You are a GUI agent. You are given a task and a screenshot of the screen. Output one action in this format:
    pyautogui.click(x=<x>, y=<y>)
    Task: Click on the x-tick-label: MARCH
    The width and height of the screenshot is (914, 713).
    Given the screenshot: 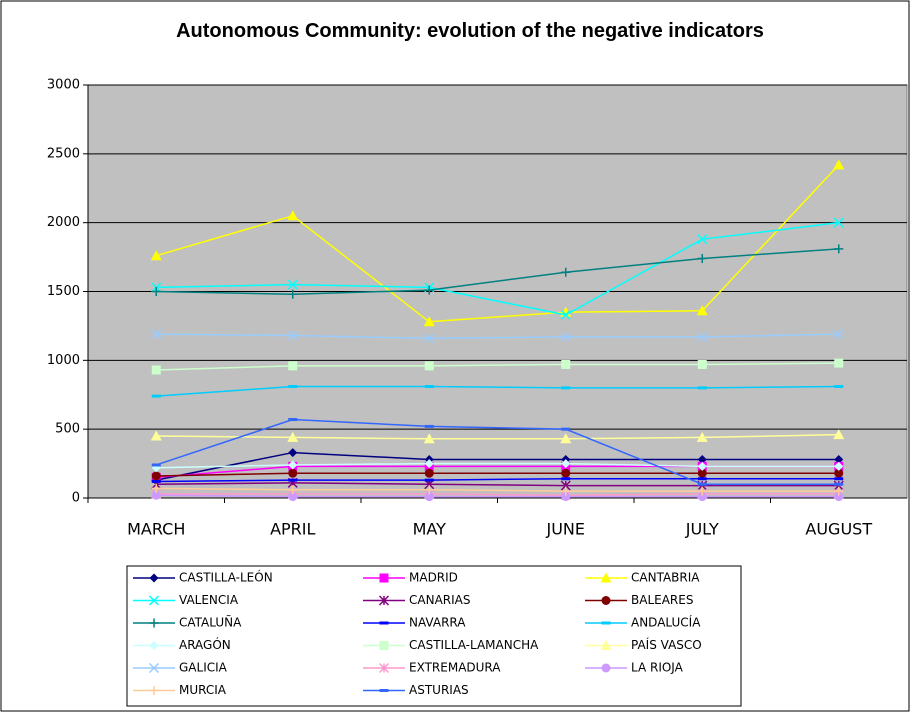 What is the action you would take?
    pyautogui.click(x=156, y=529)
    